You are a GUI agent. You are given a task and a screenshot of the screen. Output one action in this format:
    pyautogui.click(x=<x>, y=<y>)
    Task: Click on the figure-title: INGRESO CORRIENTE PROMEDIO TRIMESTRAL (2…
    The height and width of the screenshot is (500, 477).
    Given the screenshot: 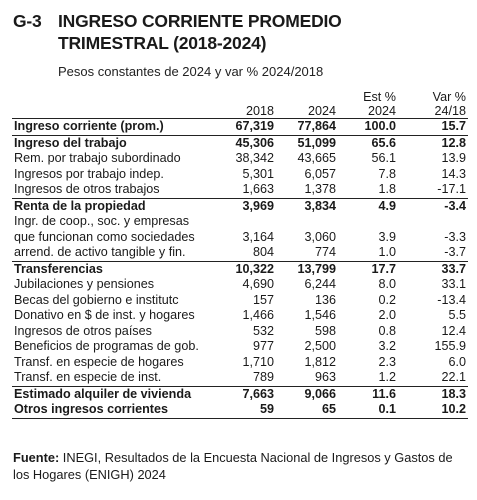 What is the action you would take?
    pyautogui.click(x=200, y=32)
    